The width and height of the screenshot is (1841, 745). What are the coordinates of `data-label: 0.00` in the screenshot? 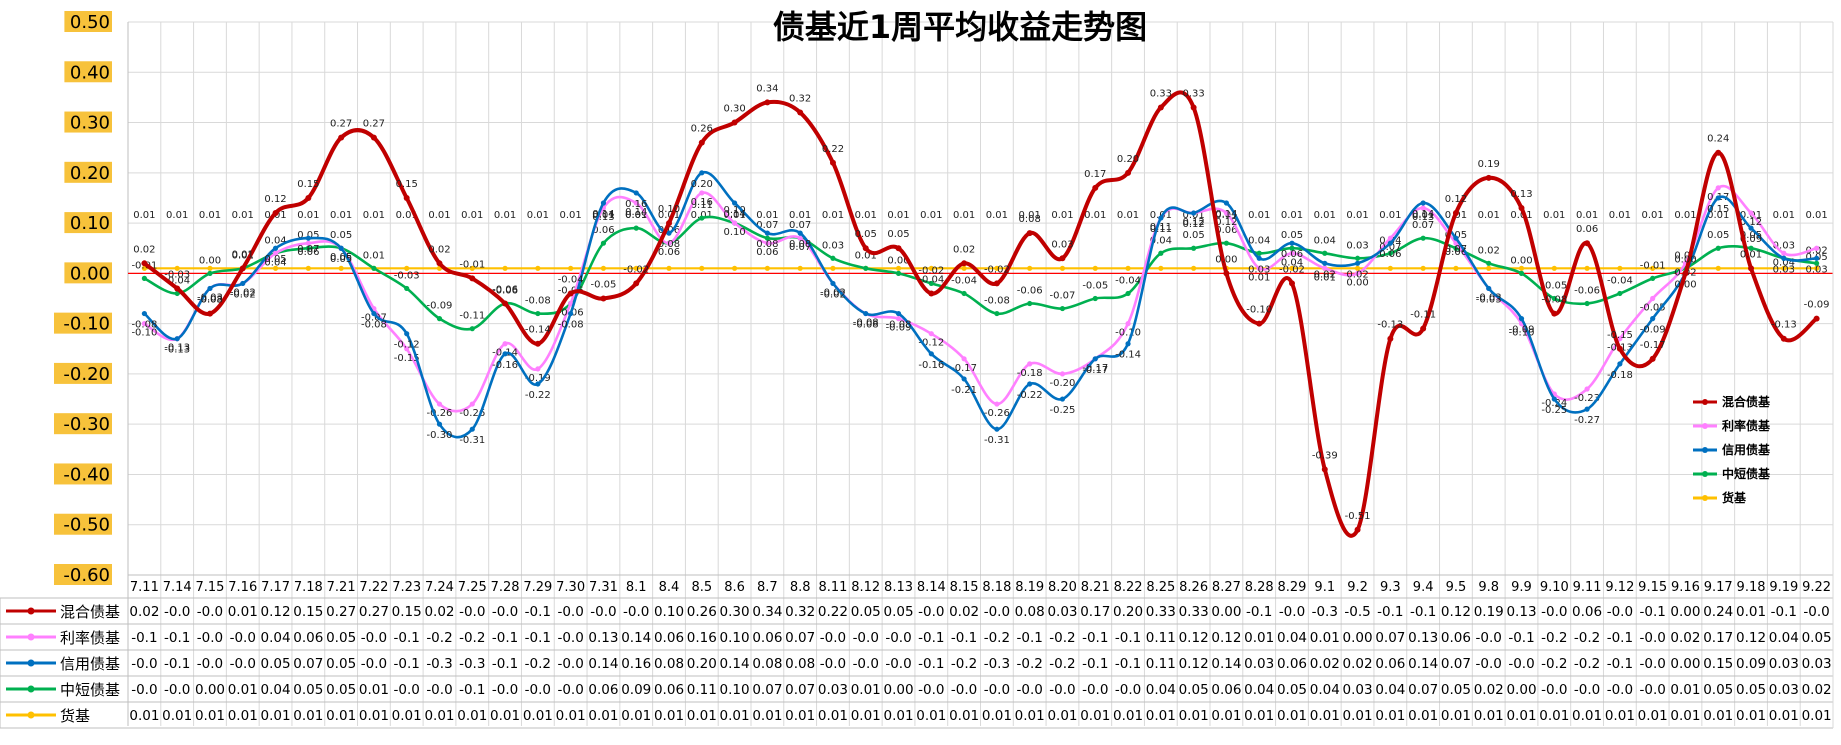 It's located at (1685, 284).